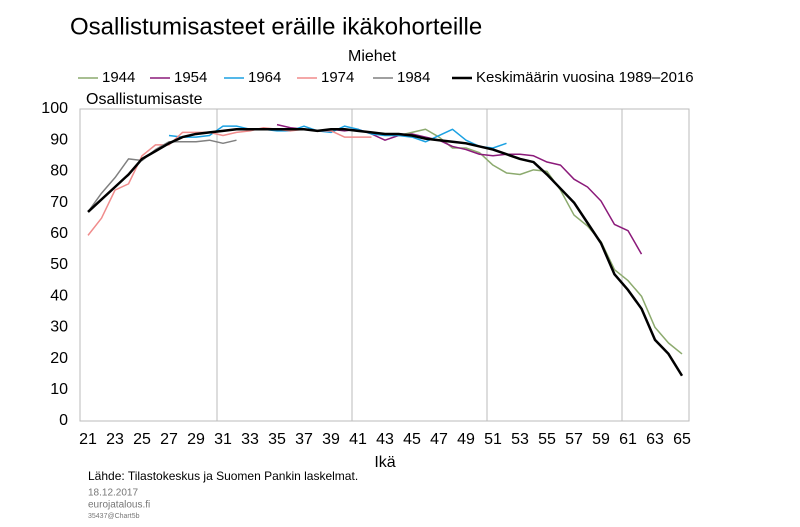 This screenshot has width=800, height=527. What do you see at coordinates (113, 493) in the screenshot?
I see `footer-date: 18.12.2017` at bounding box center [113, 493].